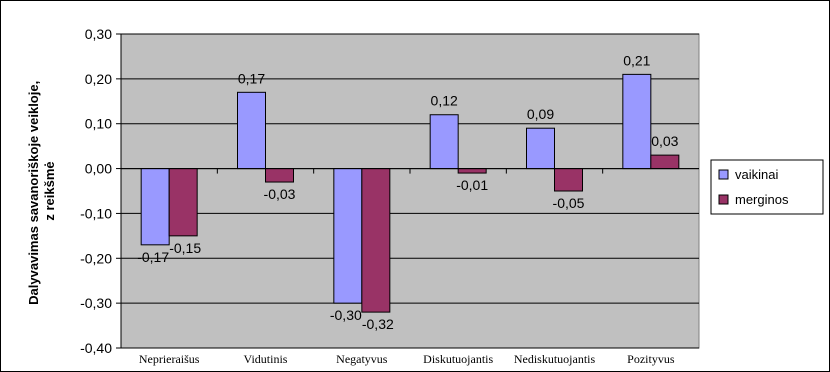 This screenshot has height=372, width=830. What do you see at coordinates (98, 79) in the screenshot?
I see `y-tick-label: 0,20` at bounding box center [98, 79].